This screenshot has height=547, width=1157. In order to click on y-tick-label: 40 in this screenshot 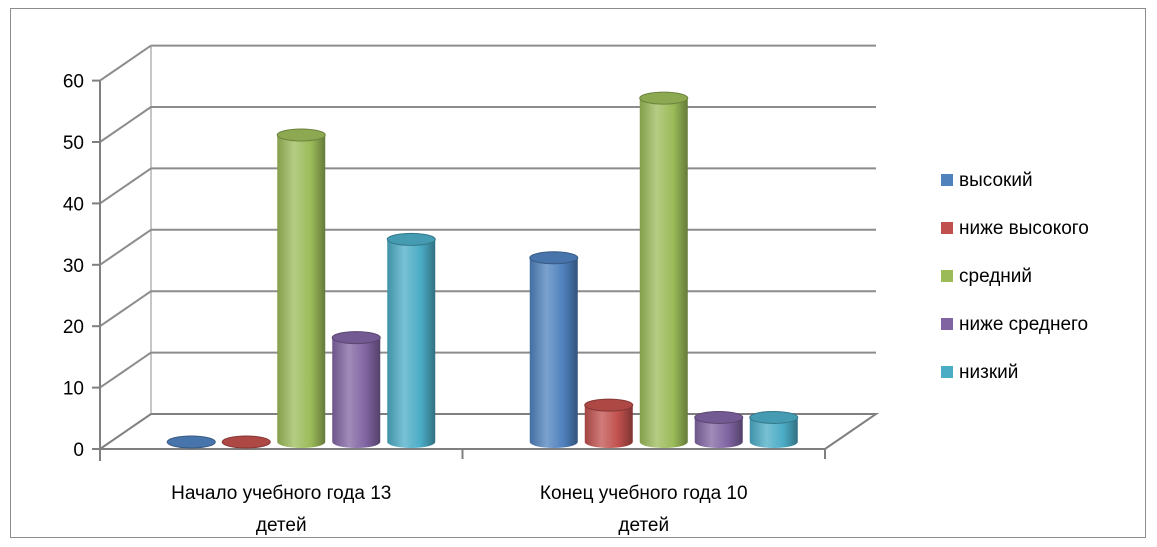, I will do `click(73, 204)`.